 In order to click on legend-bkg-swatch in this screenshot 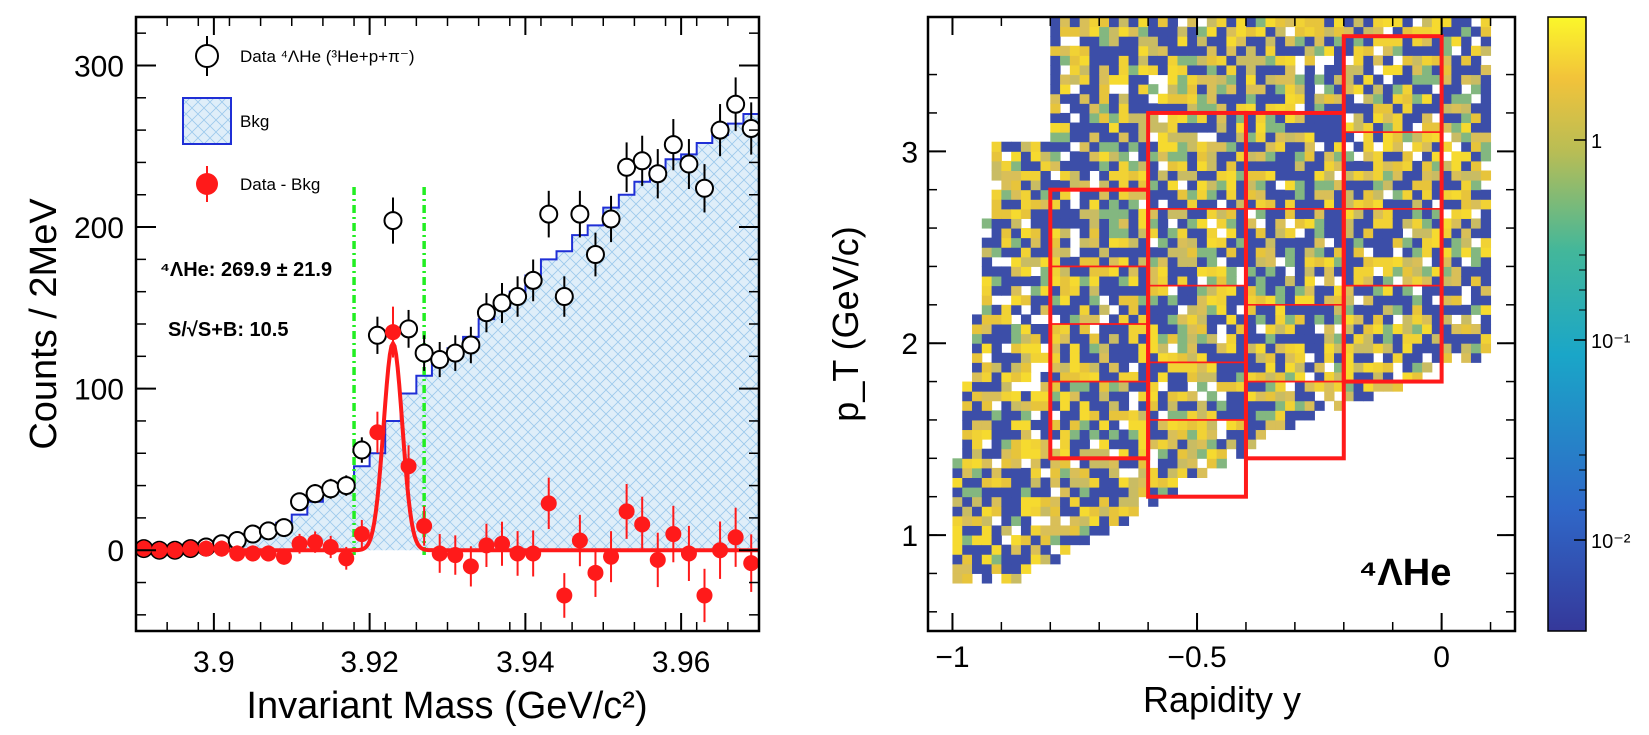, I will do `click(207, 121)`.